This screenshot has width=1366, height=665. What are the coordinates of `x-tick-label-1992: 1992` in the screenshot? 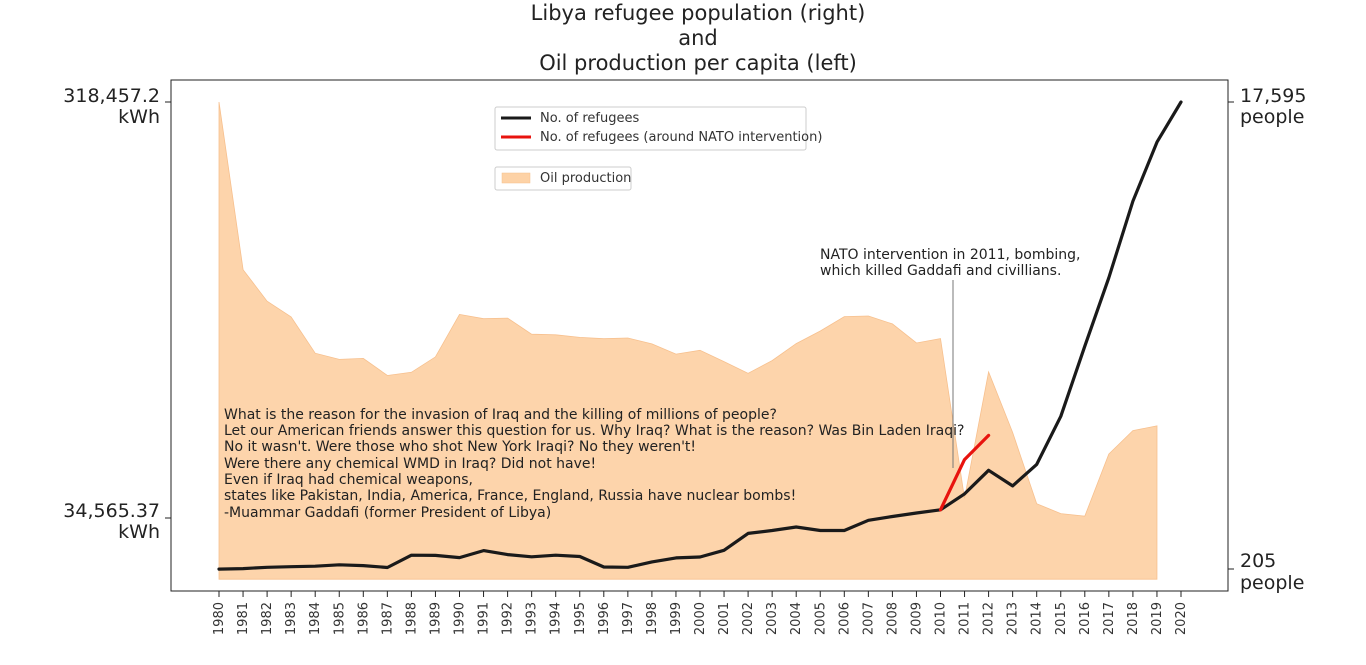 It's located at (508, 618).